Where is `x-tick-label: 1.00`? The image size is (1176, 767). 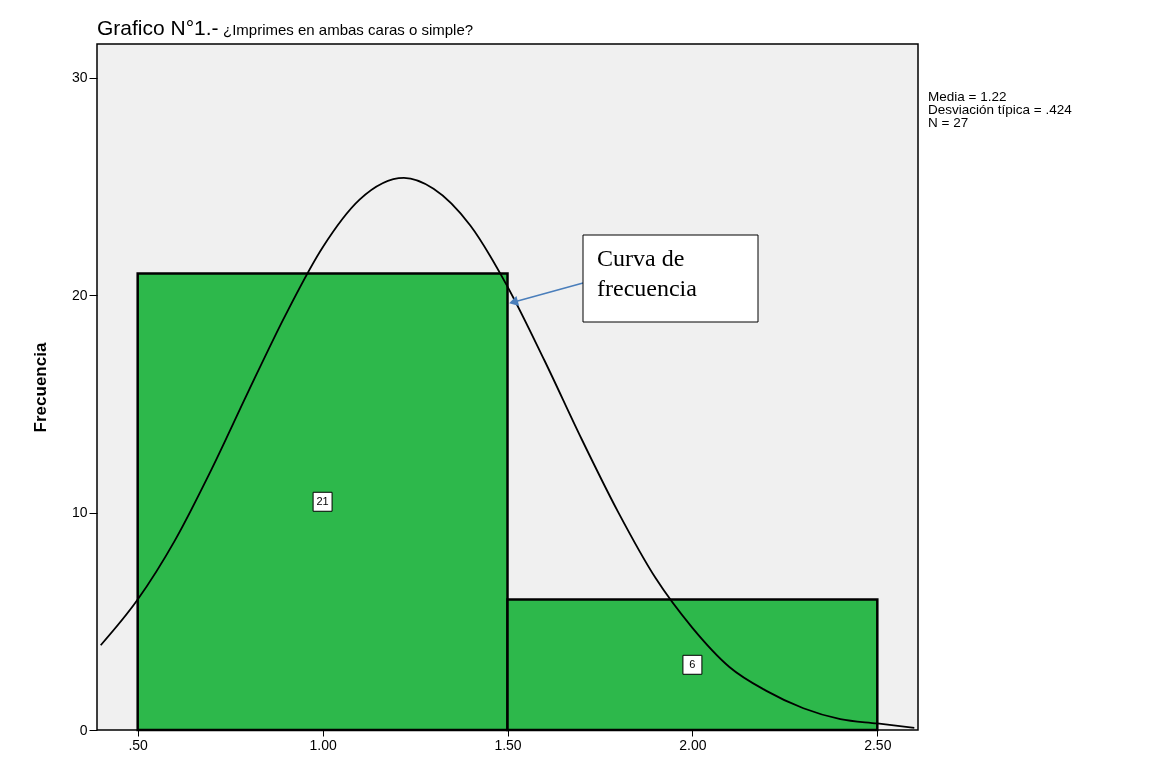
x-tick-label: 1.00 is located at coordinates (323, 744).